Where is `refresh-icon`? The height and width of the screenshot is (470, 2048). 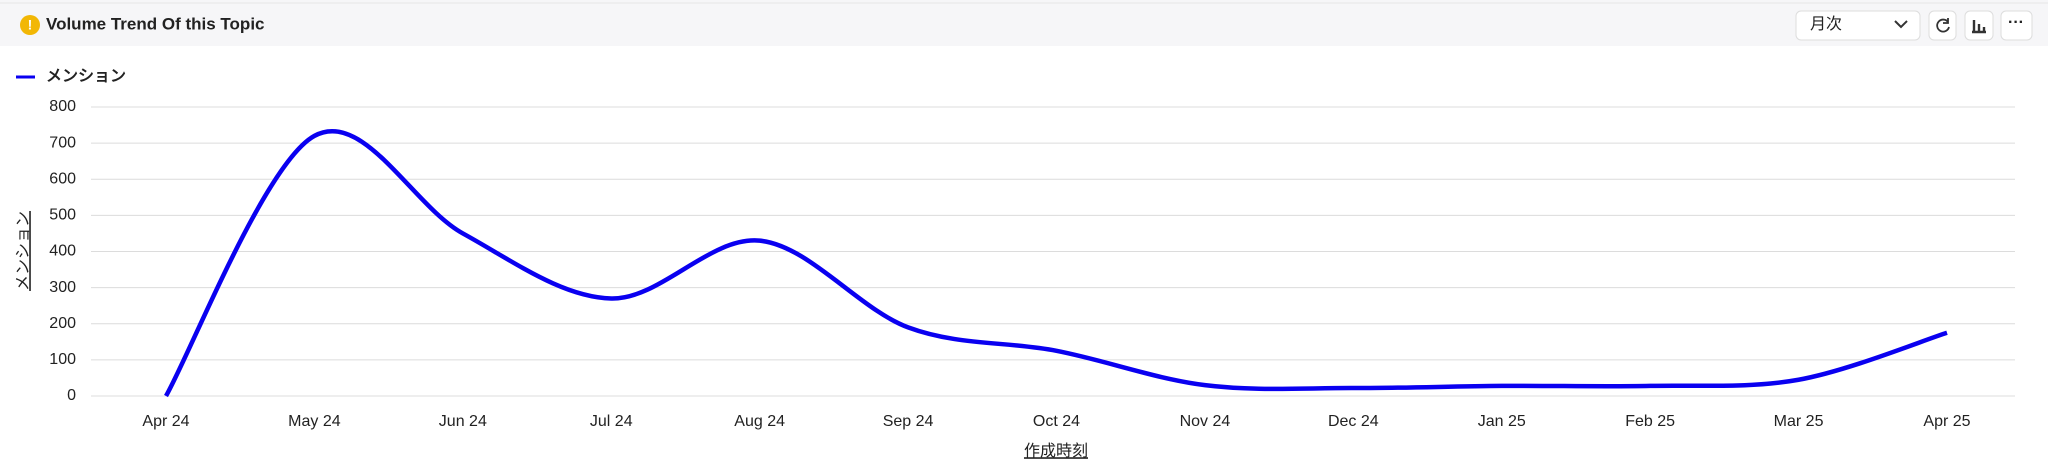 refresh-icon is located at coordinates (1943, 25).